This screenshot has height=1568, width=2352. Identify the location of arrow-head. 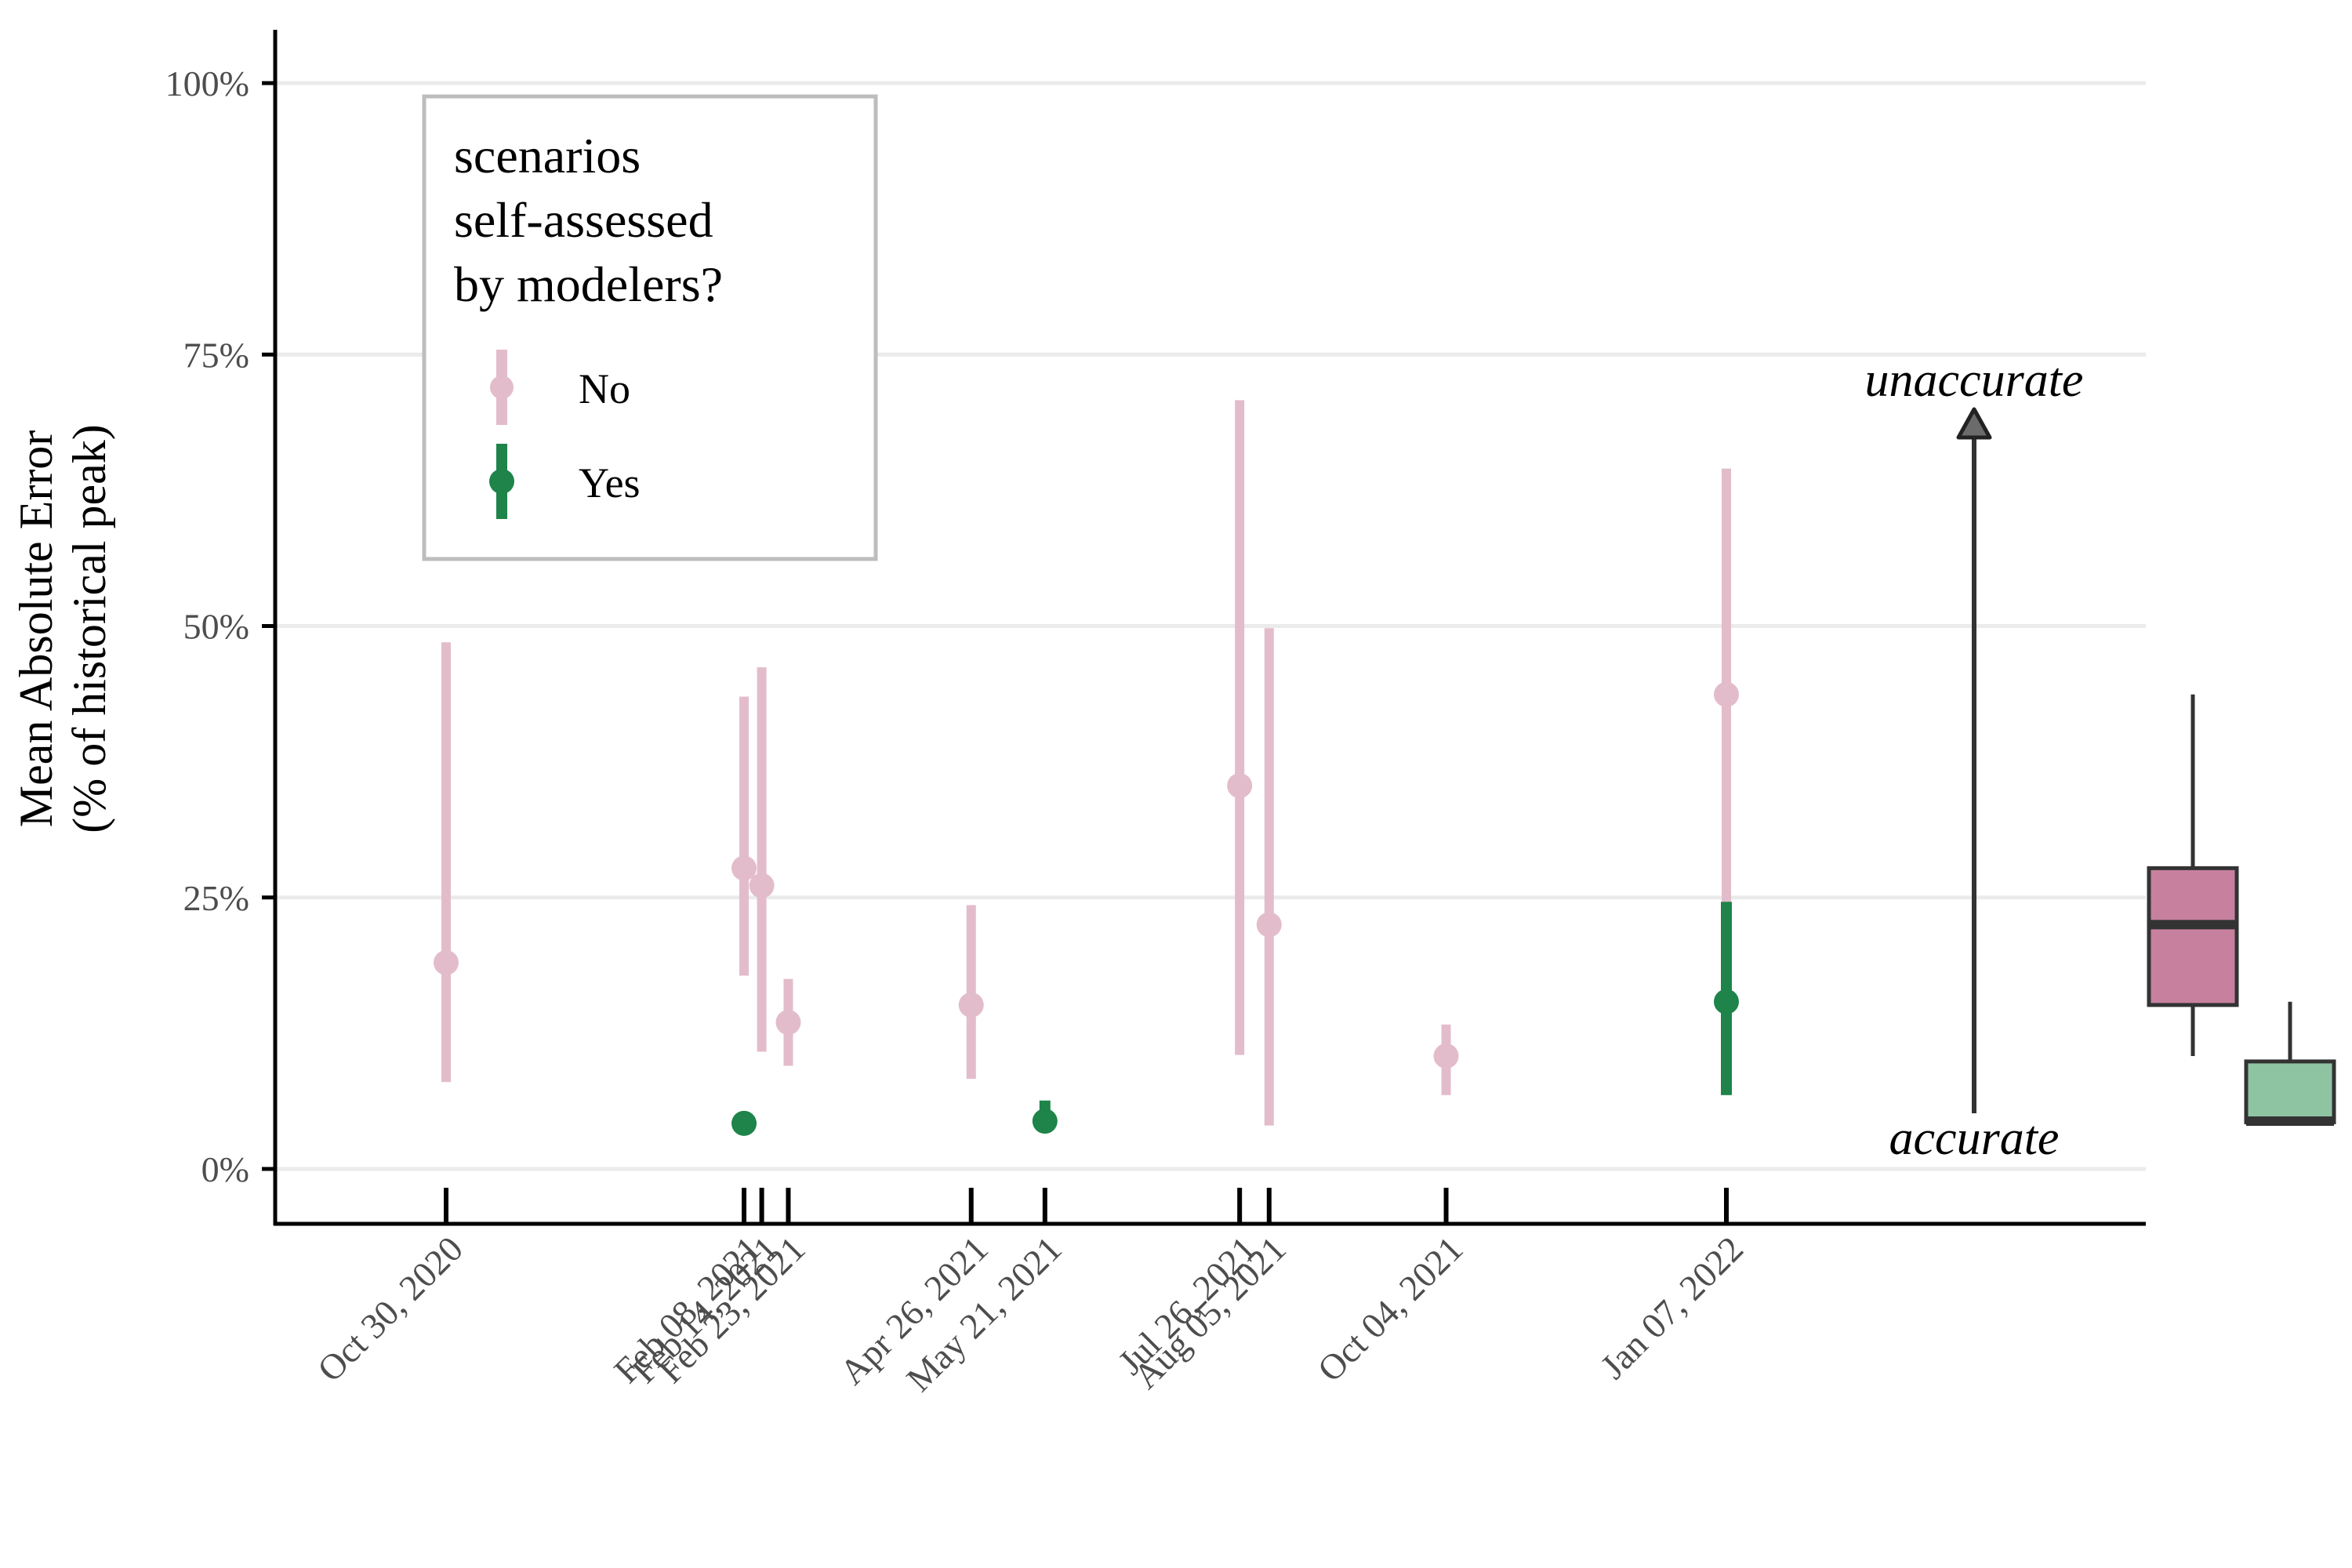
(1974, 424).